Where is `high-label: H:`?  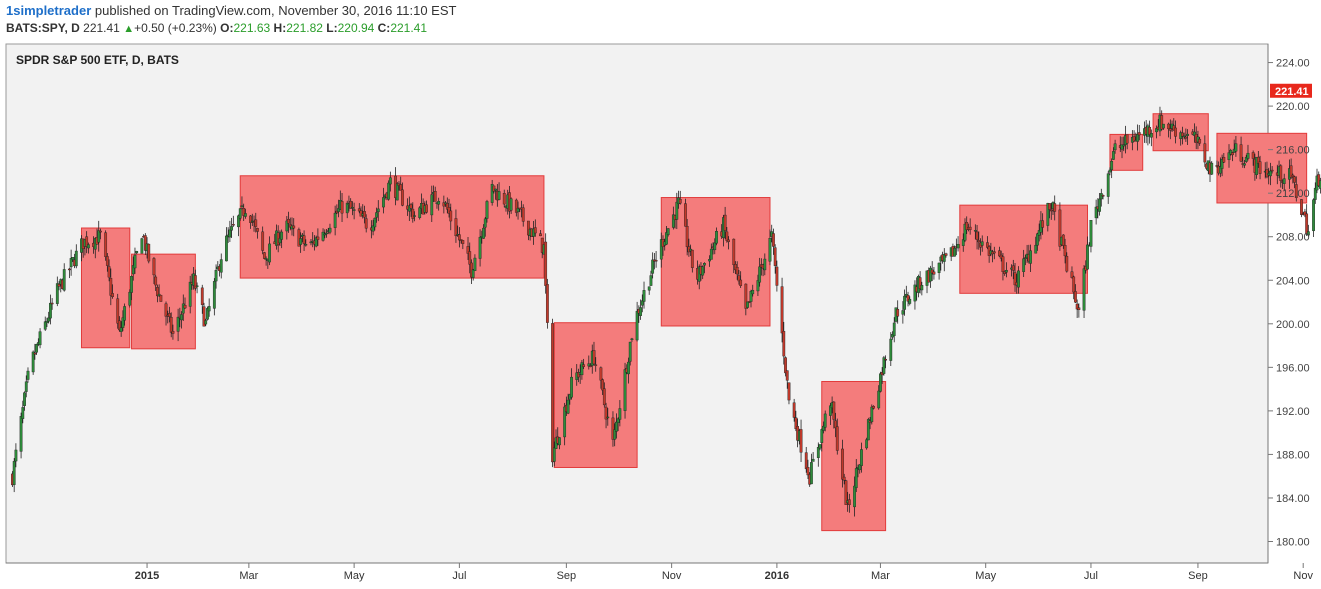 high-label: H: is located at coordinates (280, 28).